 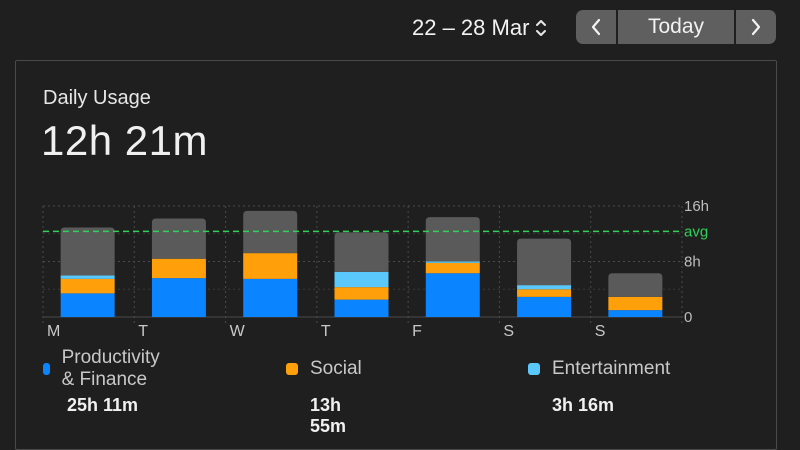 What do you see at coordinates (53, 331) in the screenshot?
I see `x-tick-label: M` at bounding box center [53, 331].